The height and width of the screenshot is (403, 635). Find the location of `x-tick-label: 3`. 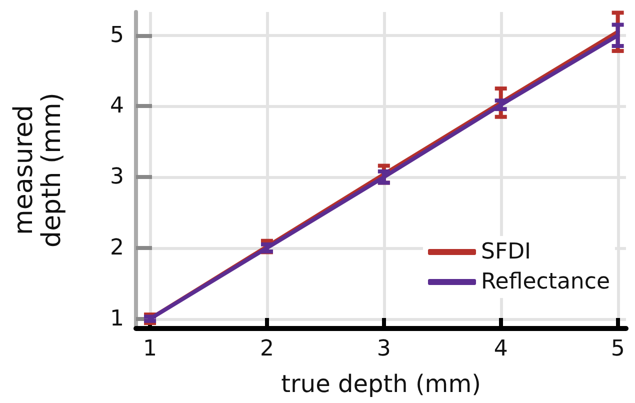

x-tick-label: 3 is located at coordinates (383, 349).